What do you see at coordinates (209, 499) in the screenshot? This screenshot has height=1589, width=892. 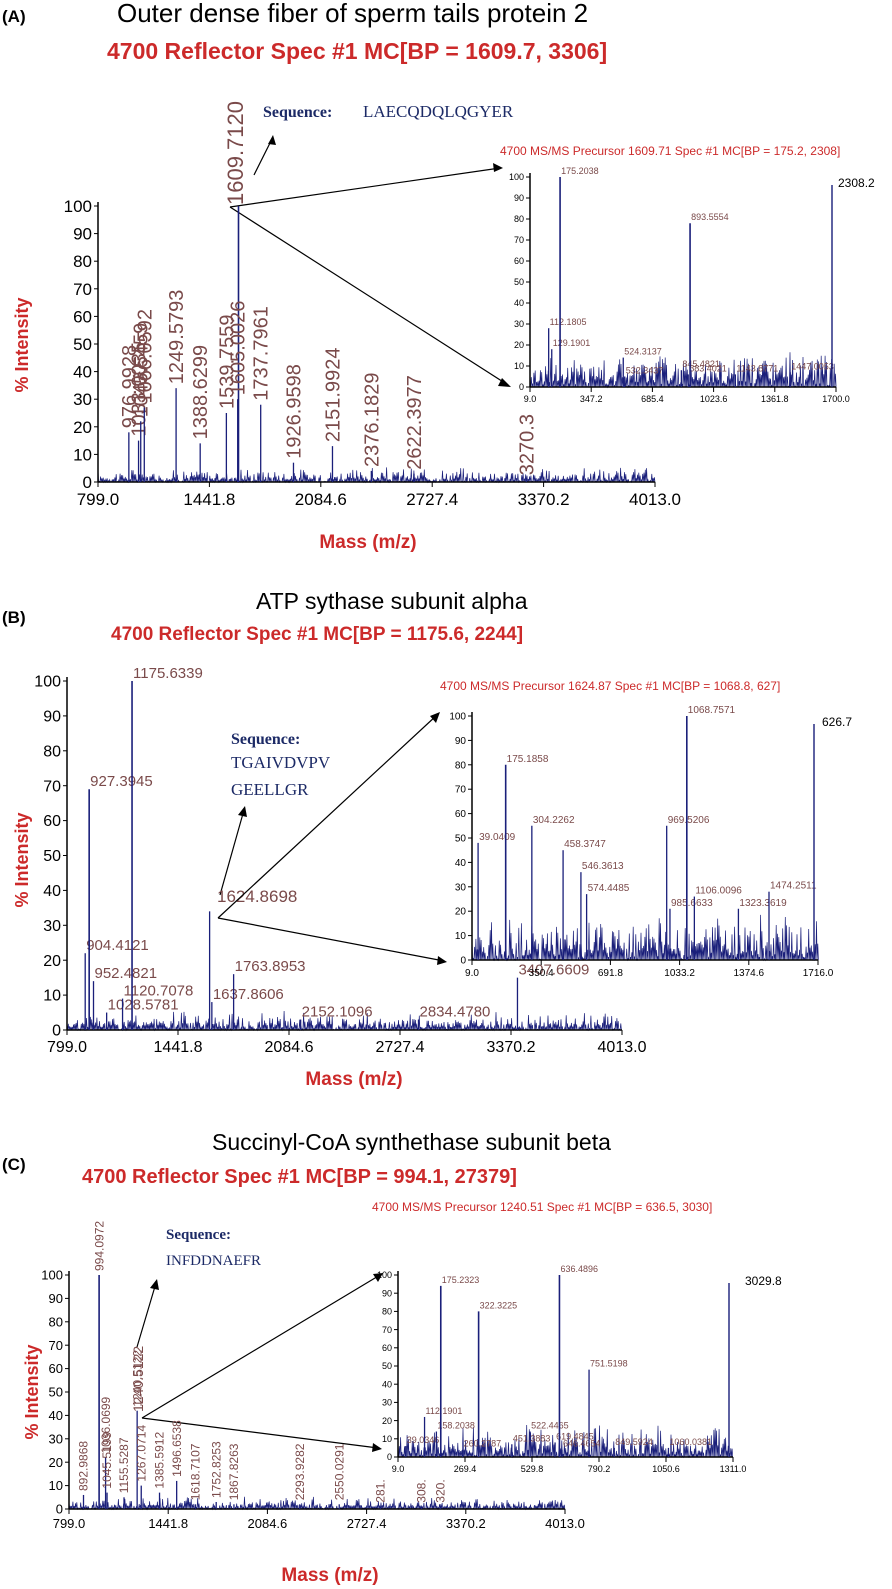 I see `a-main-x-tick-label: 1441.8` at bounding box center [209, 499].